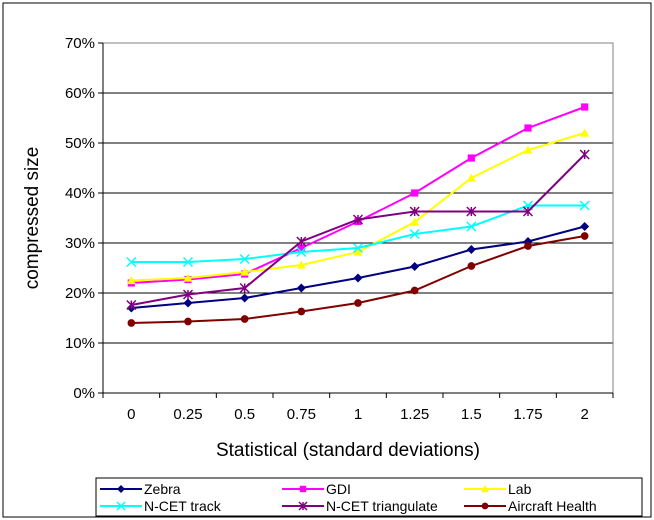 The image size is (654, 520). Describe the element at coordinates (32, 218) in the screenshot. I see `y-axis-title: compressed size` at that location.